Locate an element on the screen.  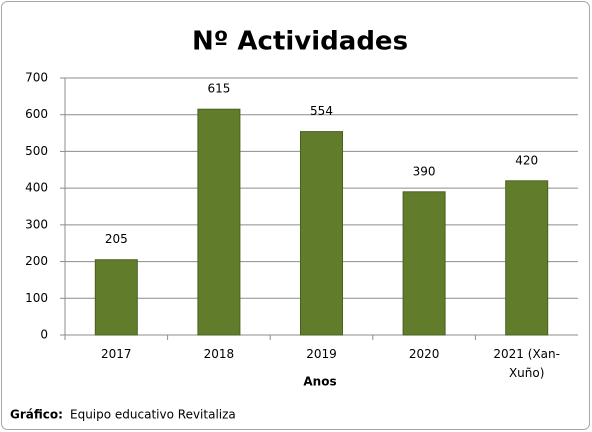
x-tick-label: 2021 (Xan-Xuño) is located at coordinates (526, 363).